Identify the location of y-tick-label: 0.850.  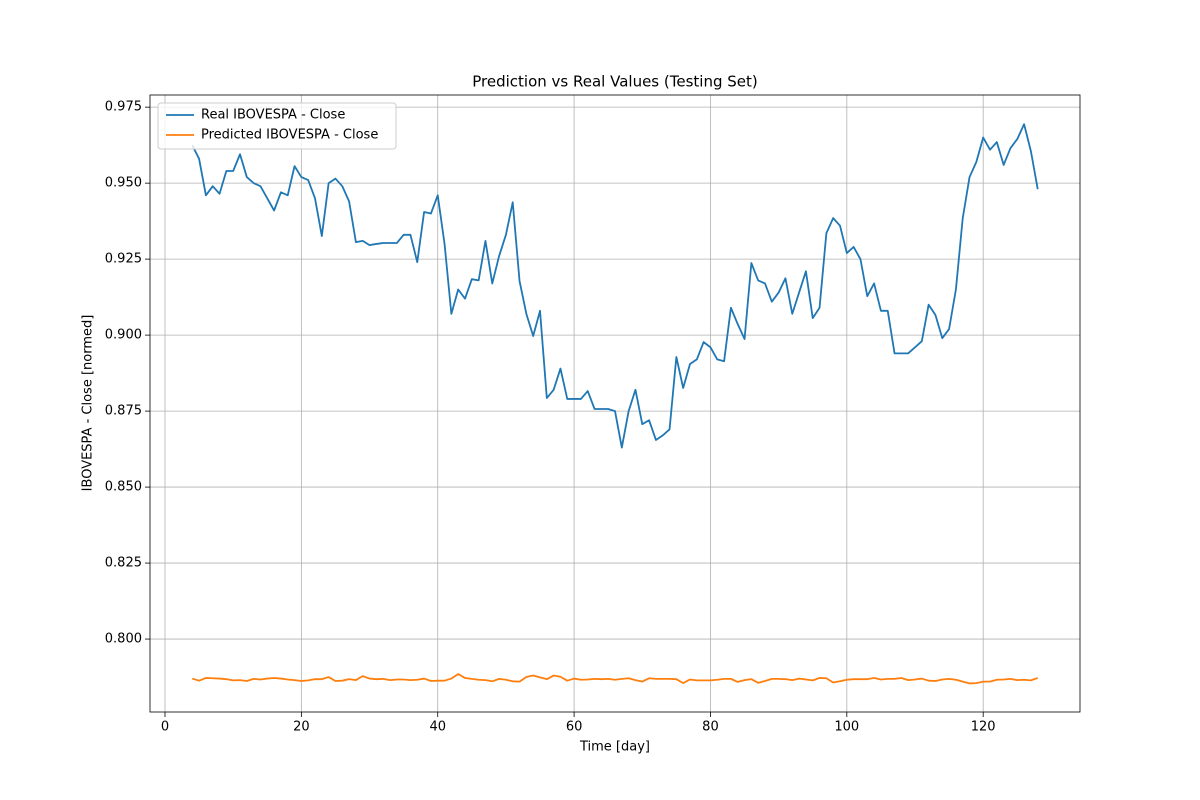
(123, 487).